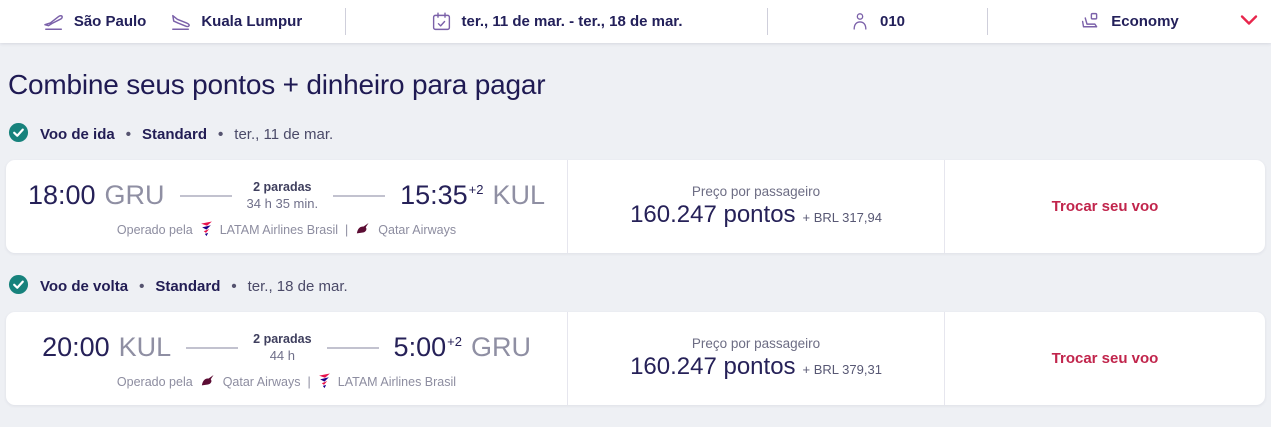 Image resolution: width=1271 pixels, height=427 pixels. Describe the element at coordinates (145, 347) in the screenshot. I see `departure-airport: KUL` at that location.